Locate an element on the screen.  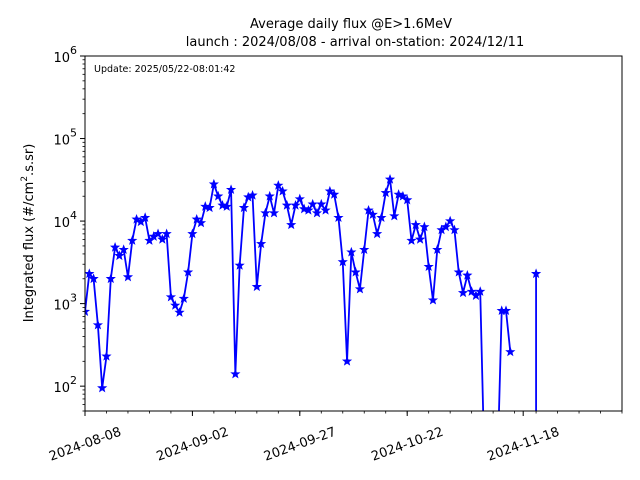
y-axis-label: Integrated flux (#/cm2.s.sr) is located at coordinates (28, 233).